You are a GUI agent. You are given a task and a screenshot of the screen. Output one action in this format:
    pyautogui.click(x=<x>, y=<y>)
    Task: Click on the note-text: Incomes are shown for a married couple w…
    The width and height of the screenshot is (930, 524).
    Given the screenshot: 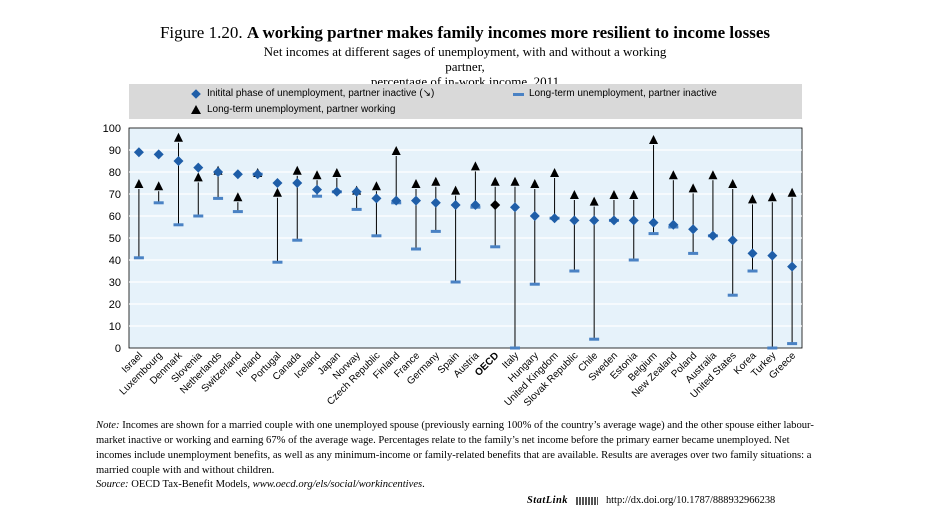 What is the action you would take?
    pyautogui.click(x=455, y=448)
    